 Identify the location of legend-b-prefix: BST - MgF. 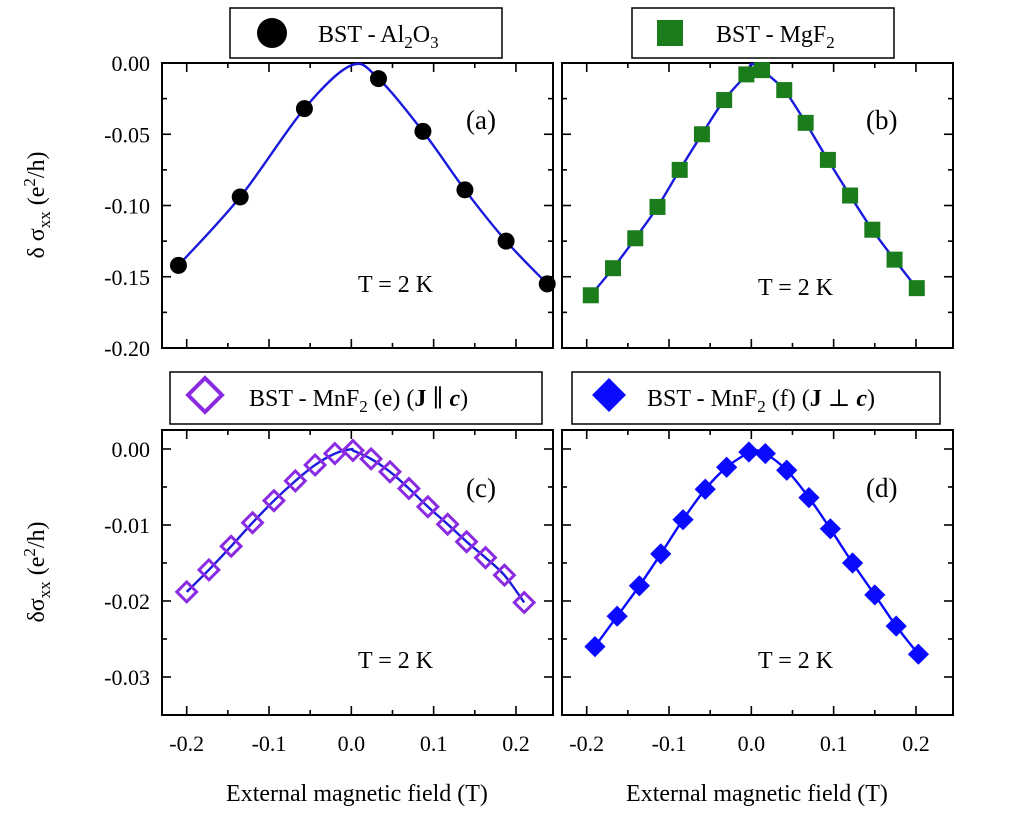
(771, 35).